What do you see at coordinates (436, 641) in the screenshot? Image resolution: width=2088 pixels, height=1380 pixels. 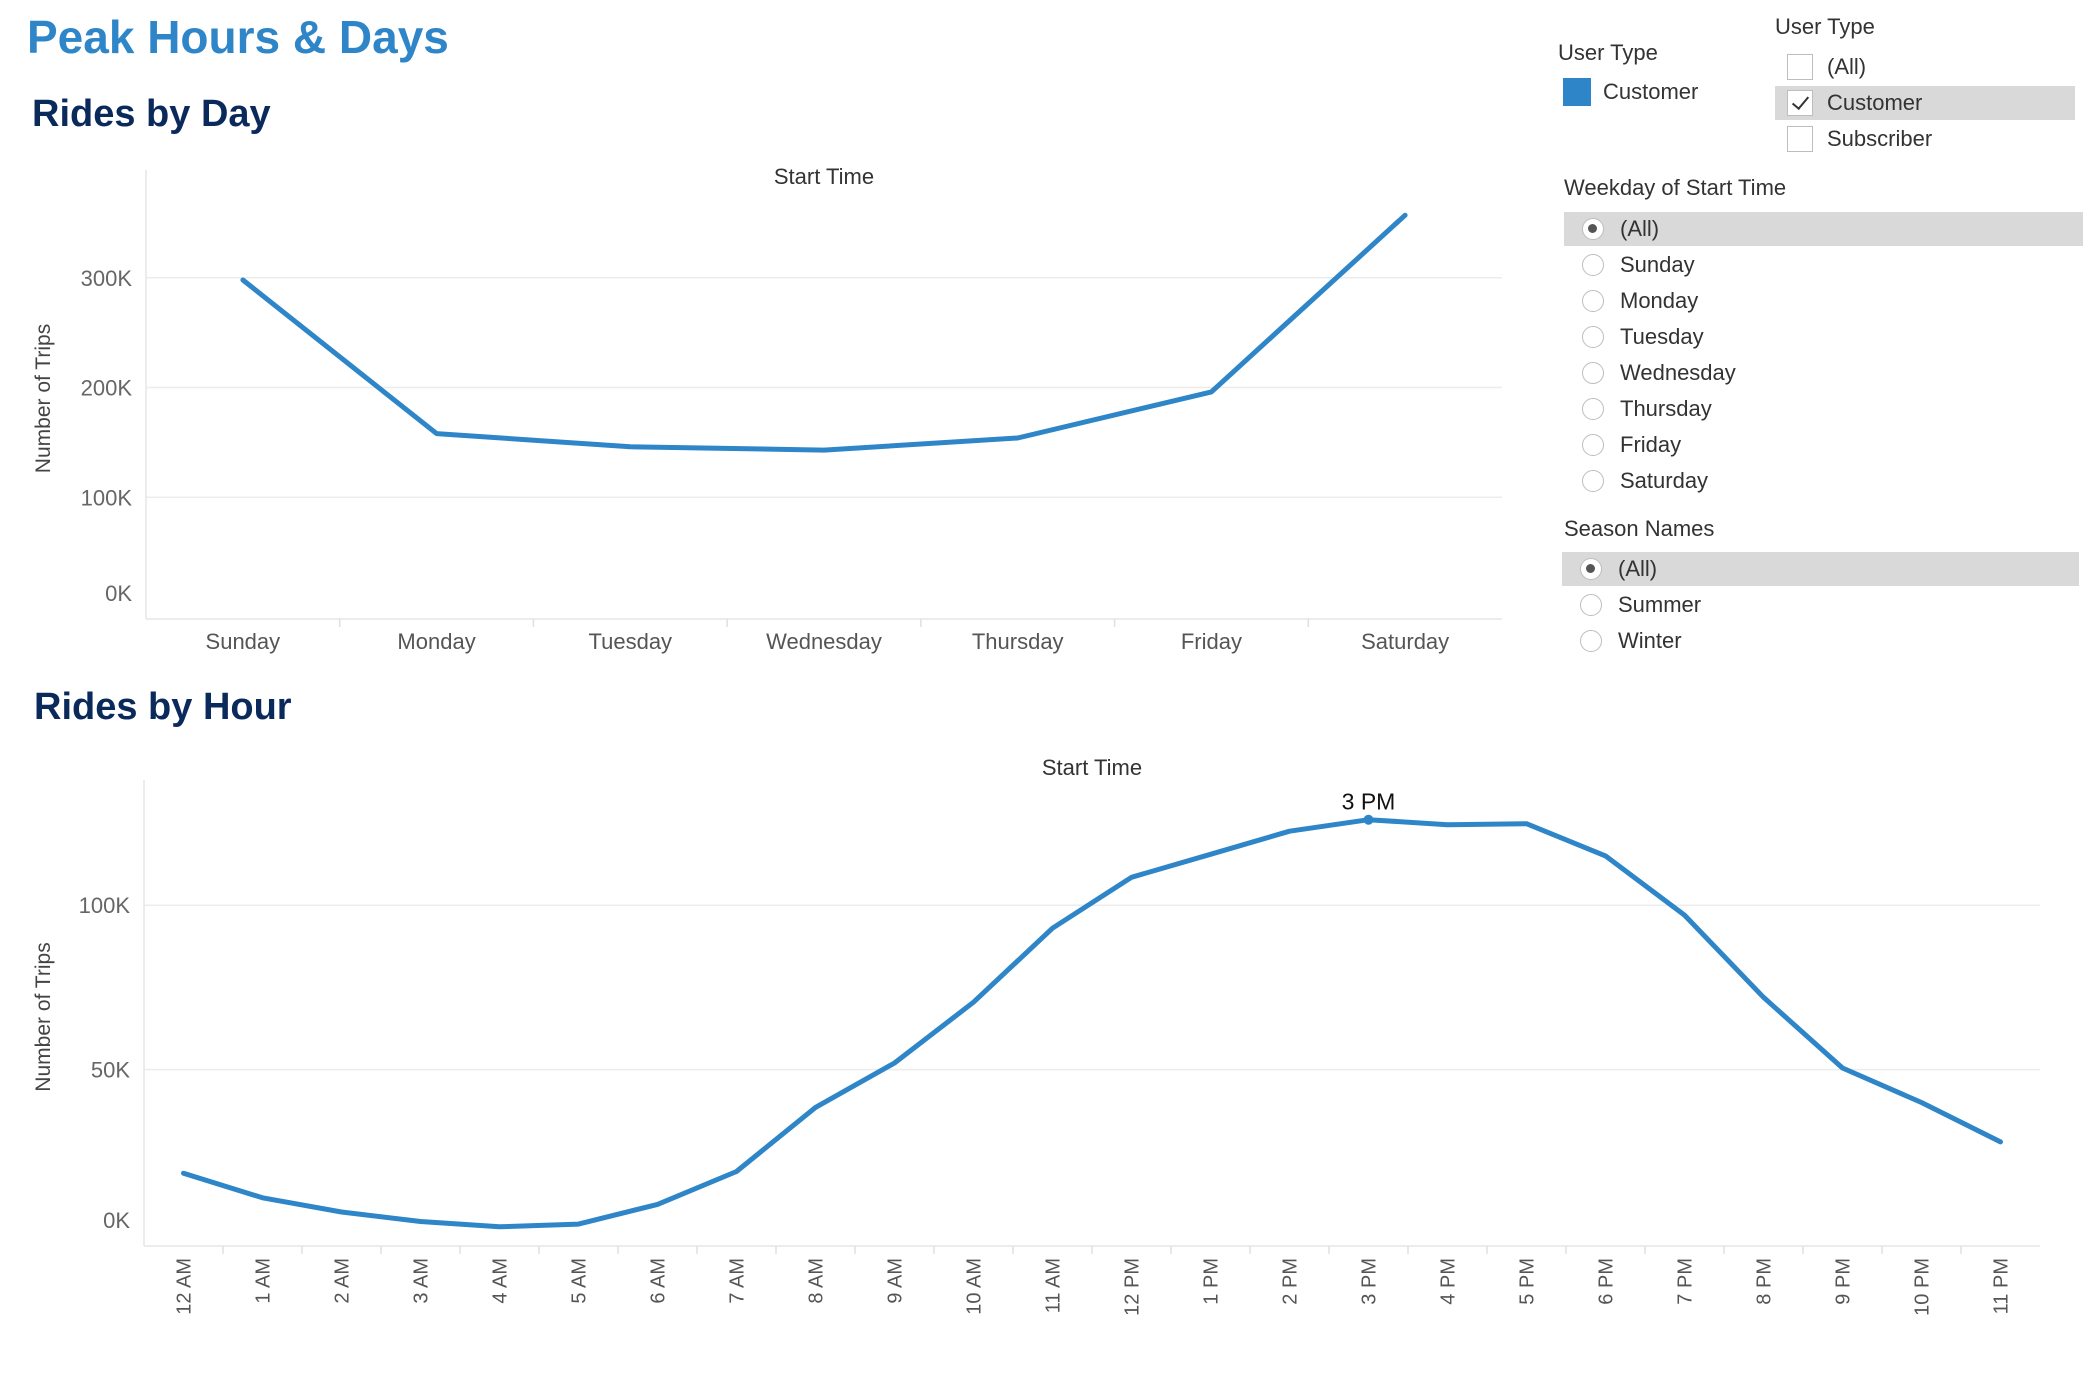 I see `x-tick-label: Monday` at bounding box center [436, 641].